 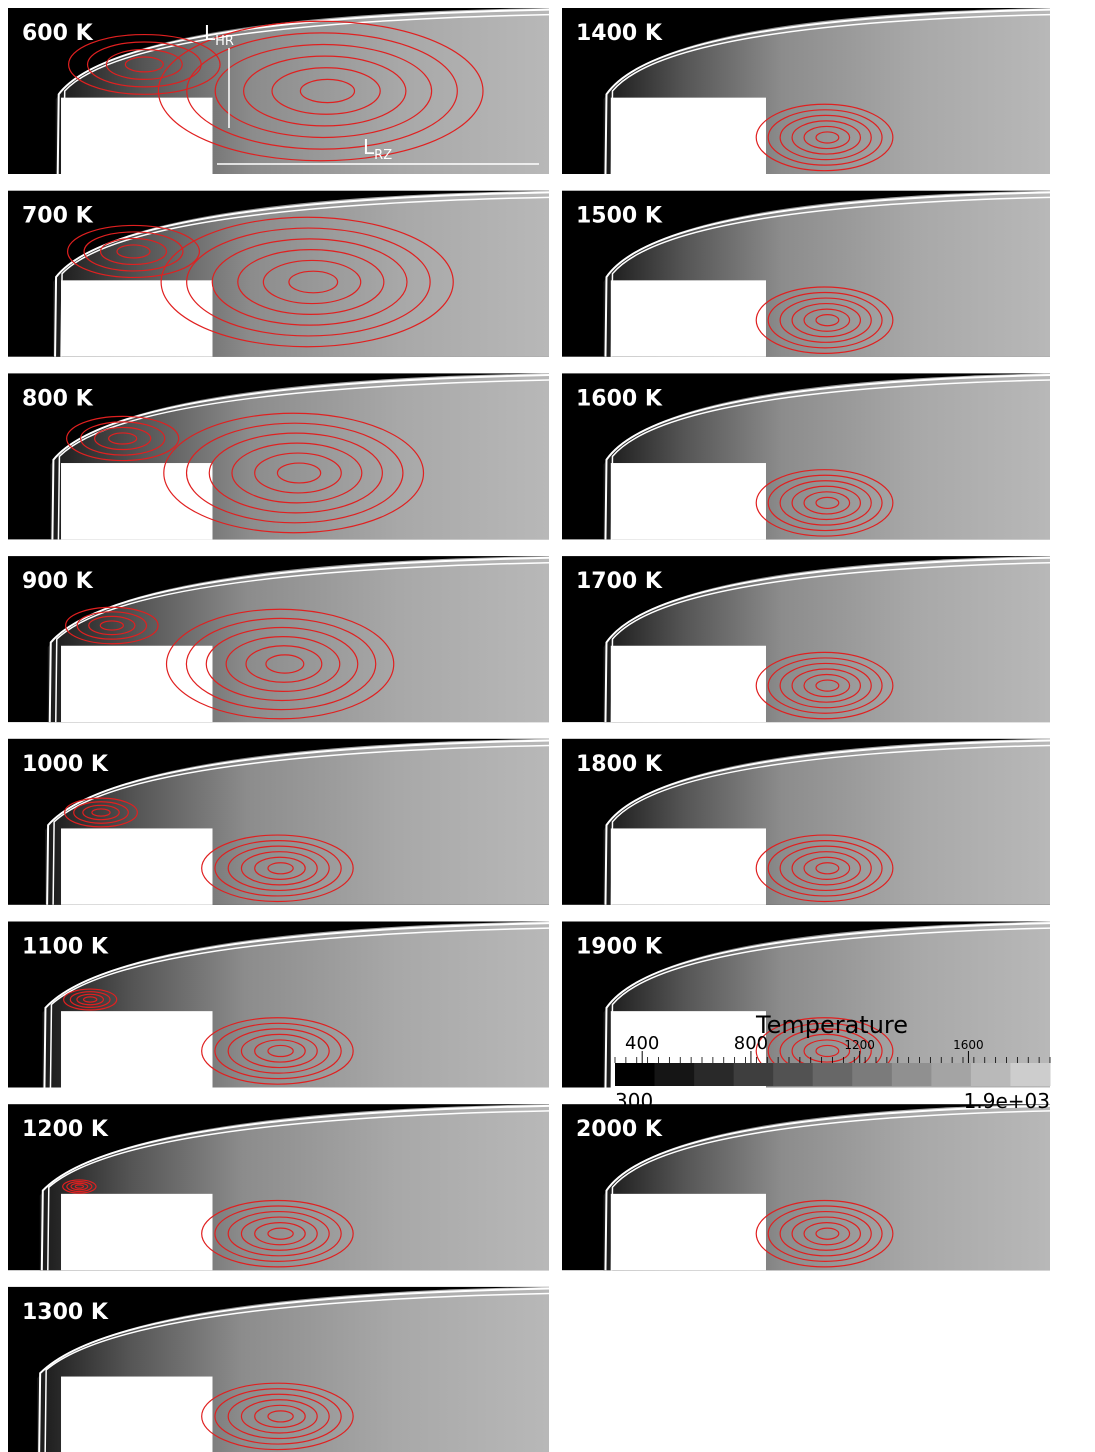 I want to click on panel: 1300 K, so click(x=279, y=1369).